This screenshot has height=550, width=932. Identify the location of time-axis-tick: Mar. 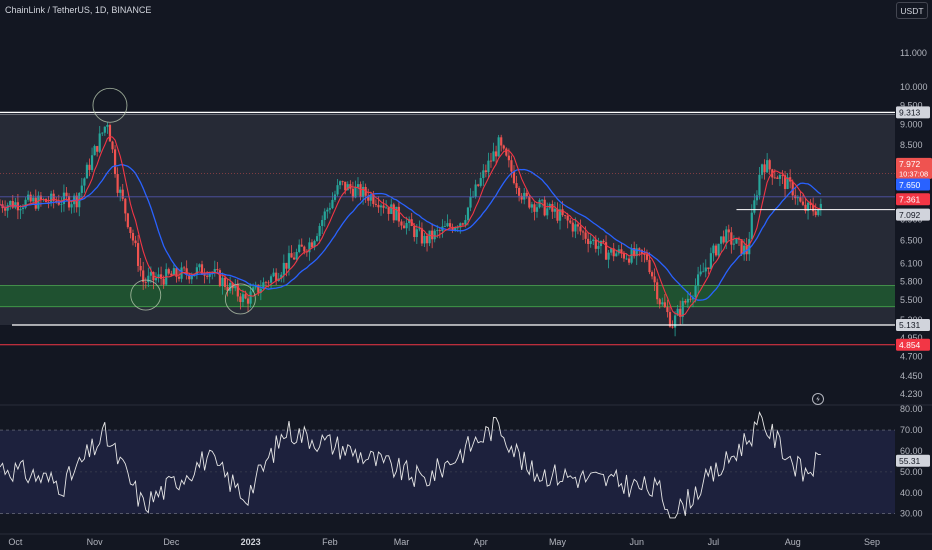
(402, 542).